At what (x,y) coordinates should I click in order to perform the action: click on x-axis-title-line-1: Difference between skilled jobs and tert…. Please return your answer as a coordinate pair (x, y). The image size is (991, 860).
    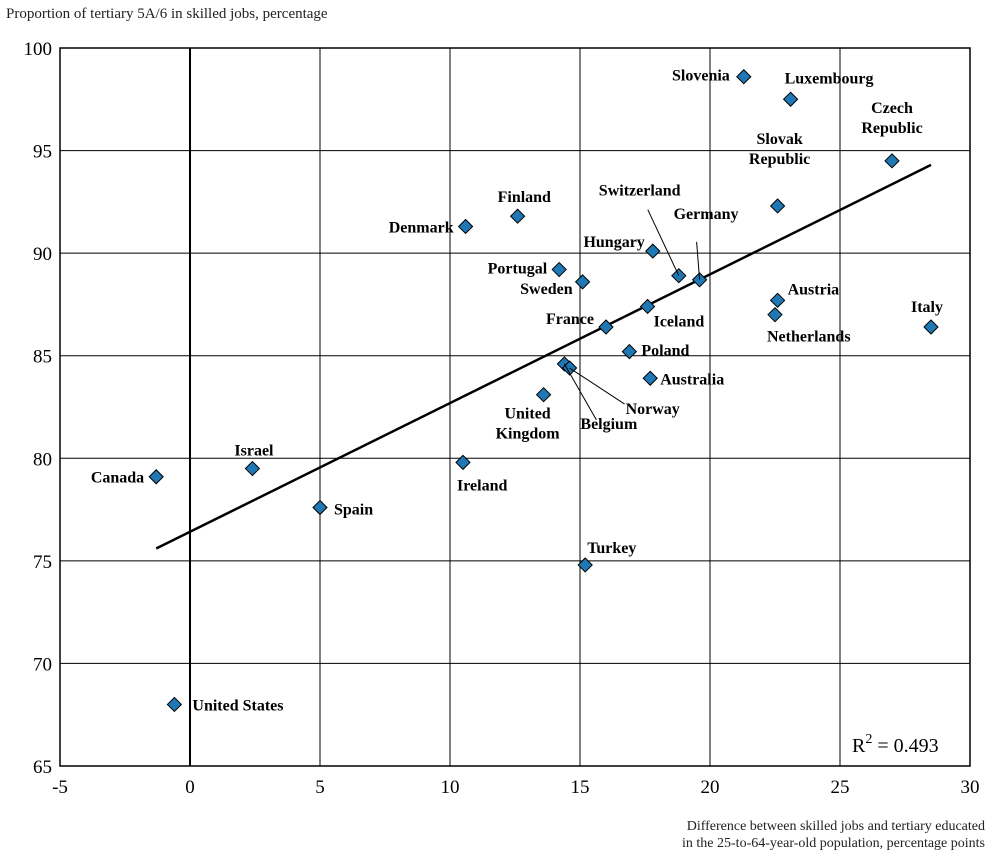
    Looking at the image, I should click on (835, 826).